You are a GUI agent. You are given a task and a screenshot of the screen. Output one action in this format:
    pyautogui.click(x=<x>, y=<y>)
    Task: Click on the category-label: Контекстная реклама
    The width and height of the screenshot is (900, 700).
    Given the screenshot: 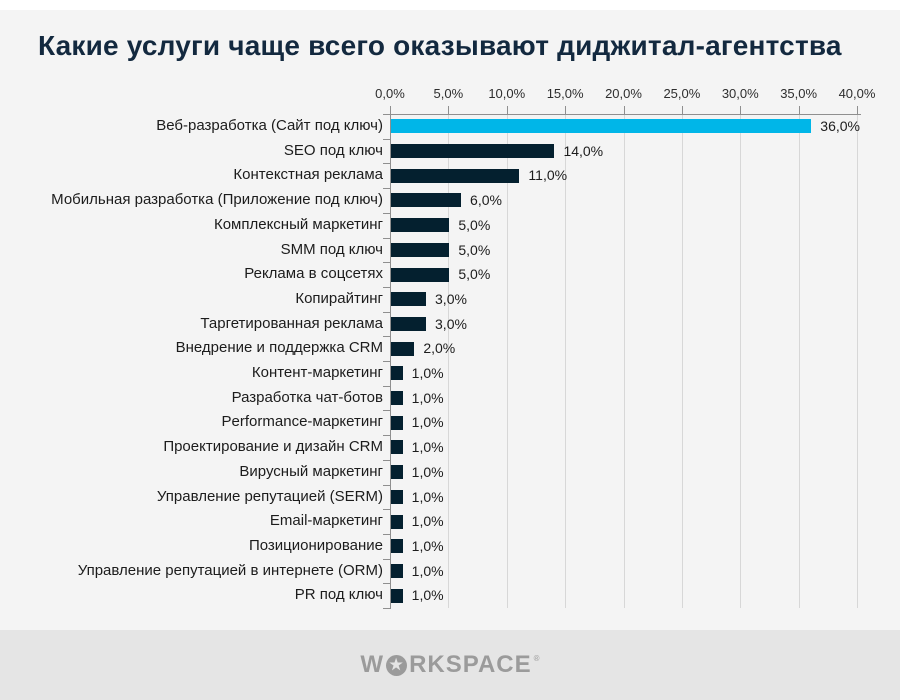 What is the action you would take?
    pyautogui.click(x=308, y=175)
    